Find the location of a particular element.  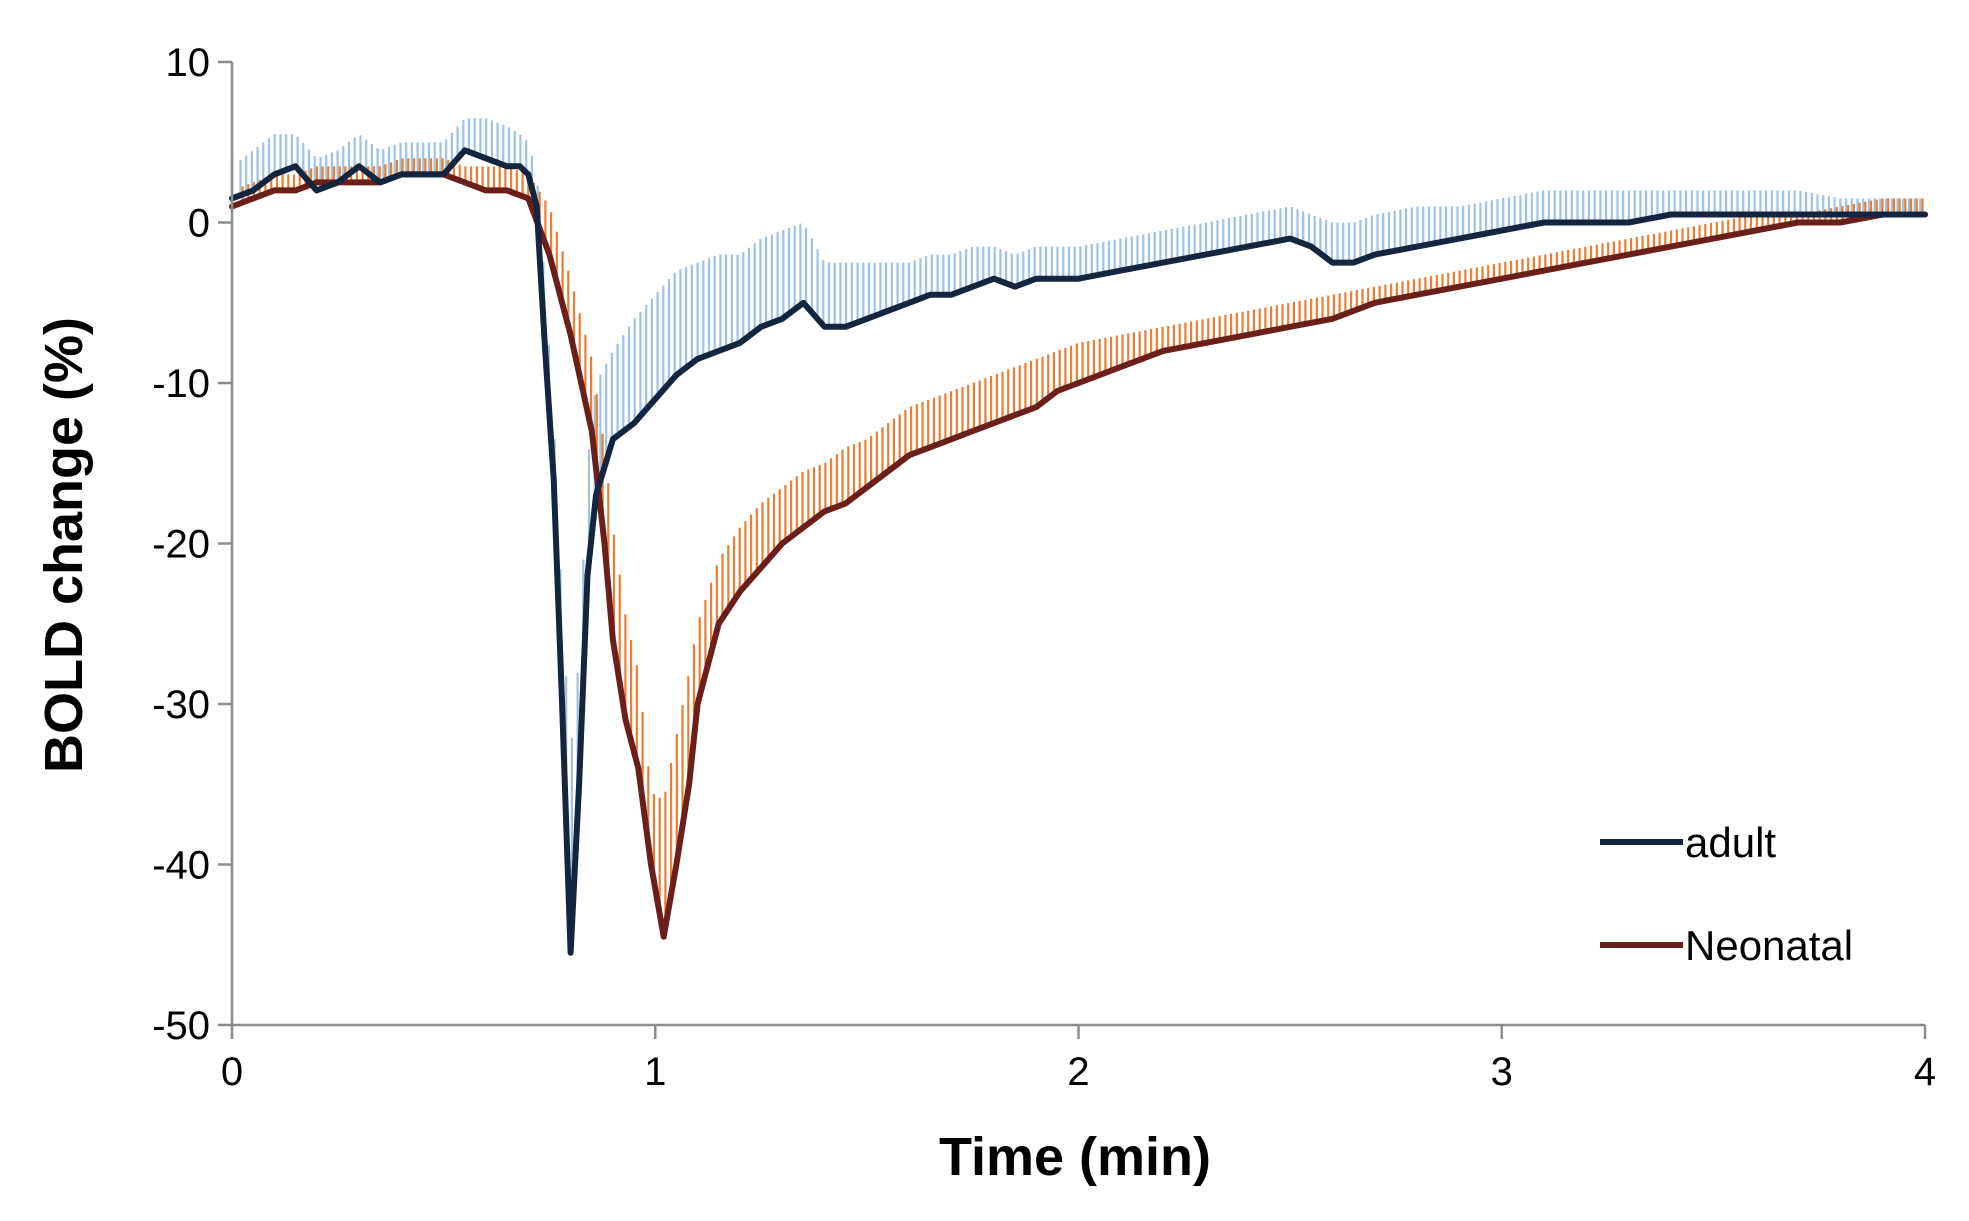

y-axis-title: BOLD change (%) is located at coordinates (64, 545).